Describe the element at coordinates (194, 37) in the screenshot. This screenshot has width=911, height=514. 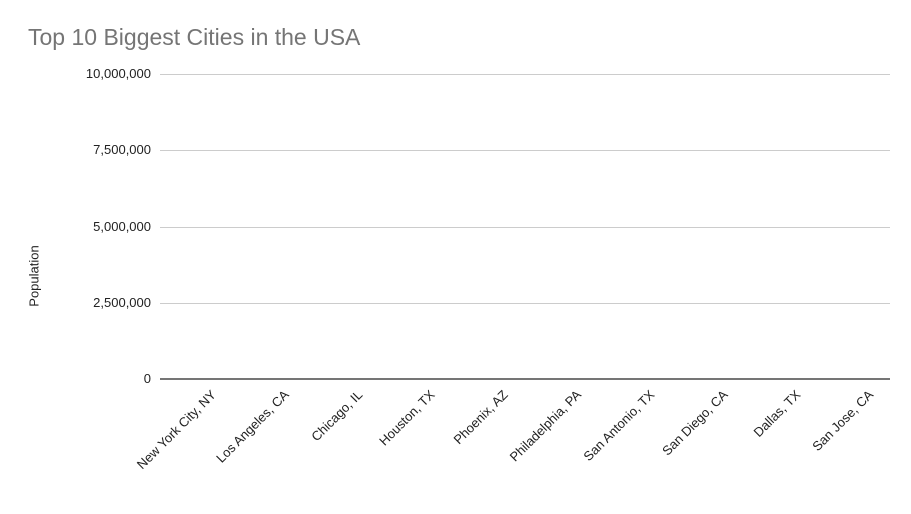
I see `chart-title: Top 10 Biggest Cities in the USA` at that location.